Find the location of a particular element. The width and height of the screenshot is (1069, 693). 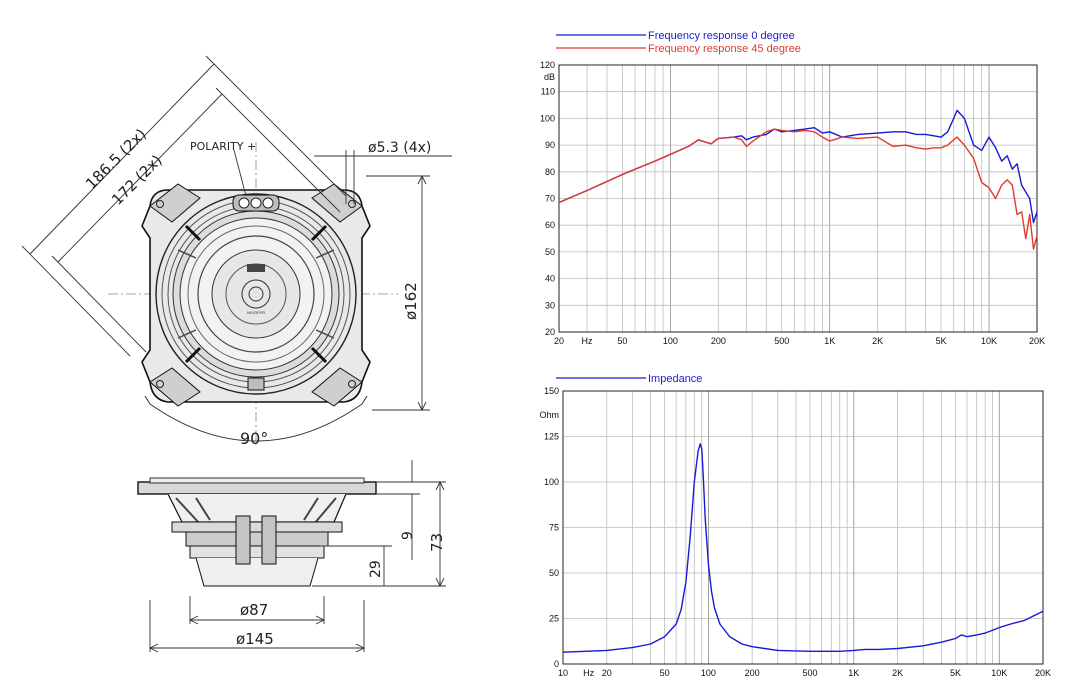

magnet-diameter-label: ø87 is located at coordinates (254, 610).